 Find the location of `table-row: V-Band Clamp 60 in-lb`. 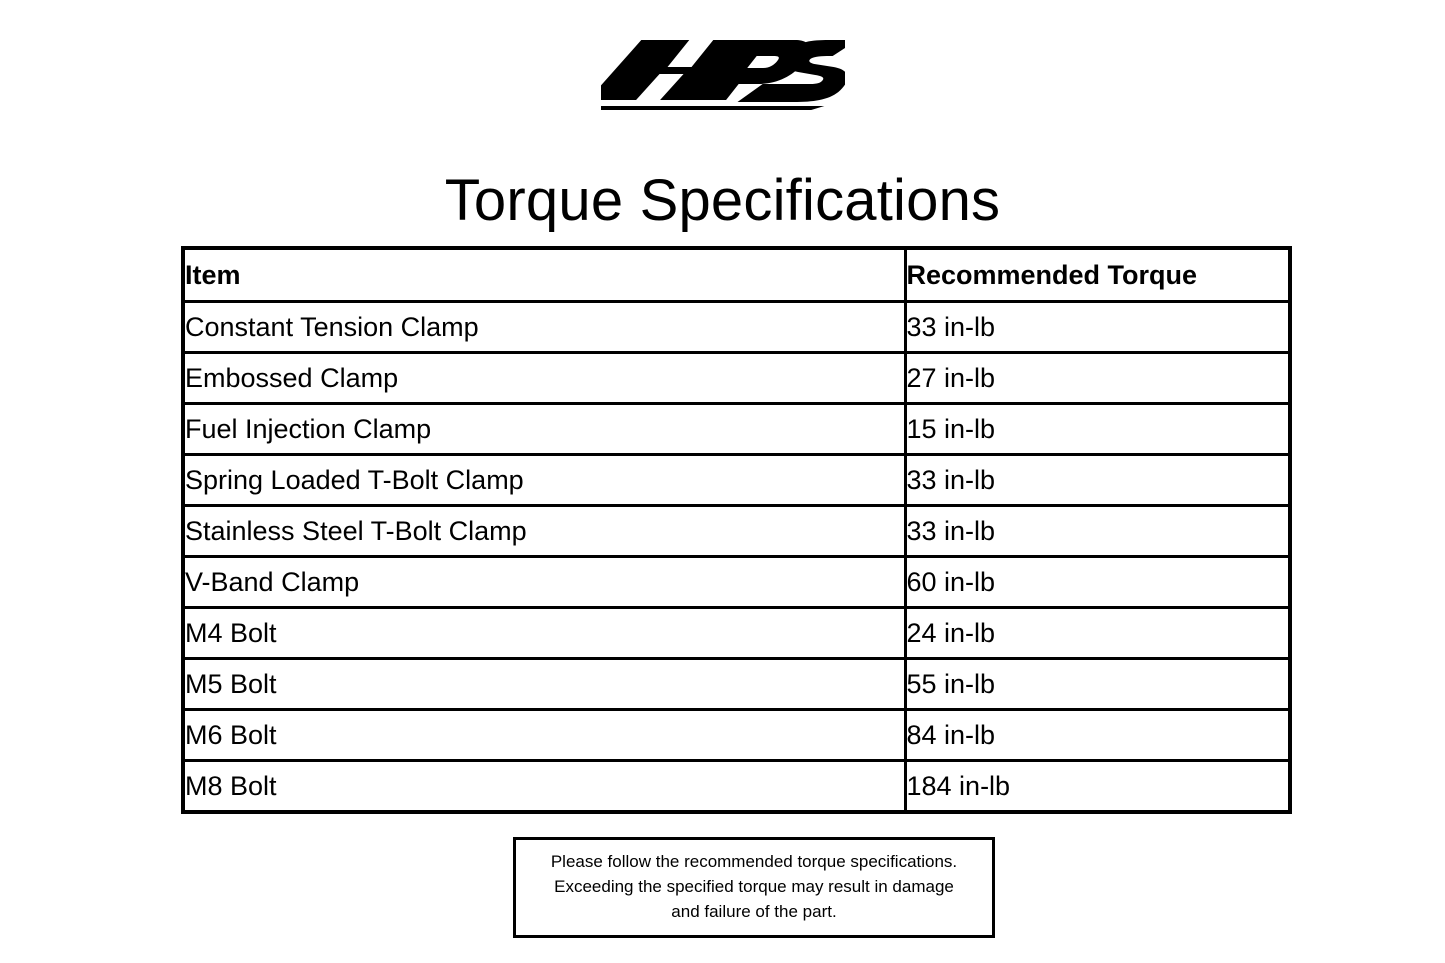

table-row: V-Band Clamp 60 in-lb is located at coordinates (736, 582).